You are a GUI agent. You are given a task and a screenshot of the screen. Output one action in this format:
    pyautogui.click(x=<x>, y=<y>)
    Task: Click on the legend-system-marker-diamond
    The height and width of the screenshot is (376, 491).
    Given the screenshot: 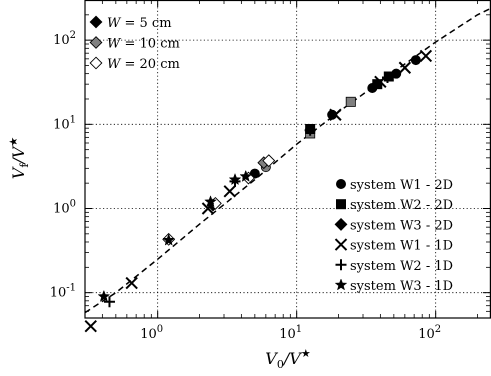 What is the action you would take?
    pyautogui.click(x=341, y=224)
    